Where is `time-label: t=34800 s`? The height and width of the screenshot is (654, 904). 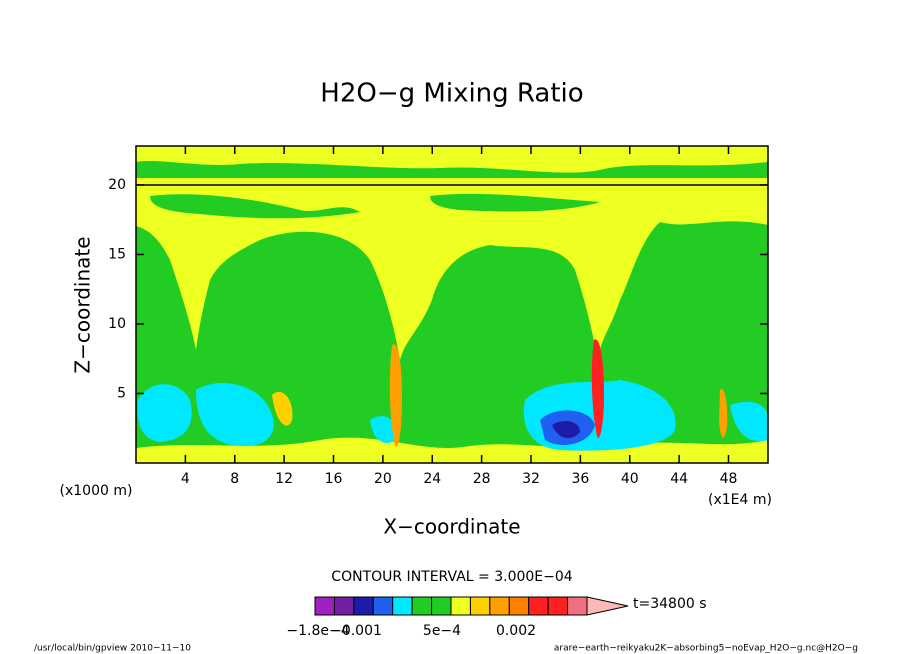
time-label: t=34800 s is located at coordinates (670, 604).